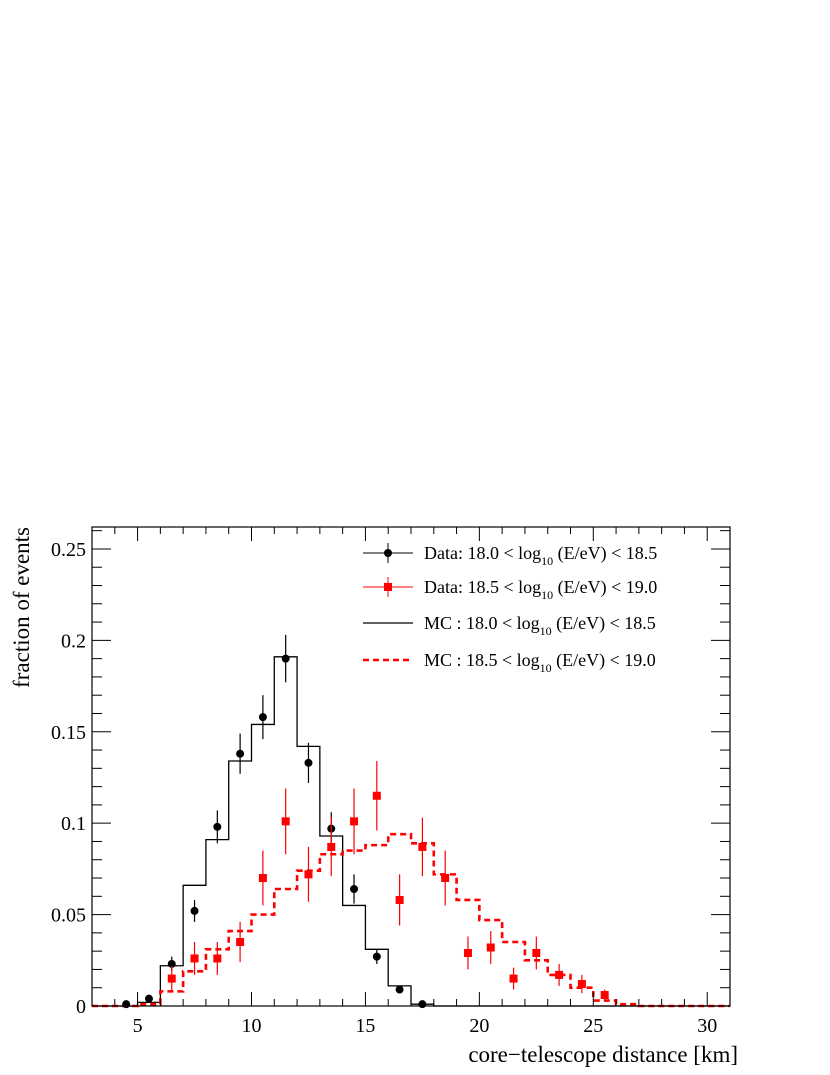  I want to click on y-axis-label: fraction of events, so click(21, 607).